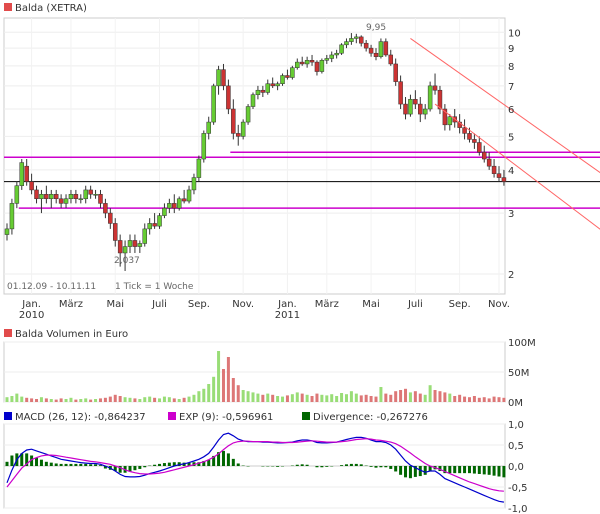 This screenshot has height=514, width=600. What do you see at coordinates (499, 304) in the screenshot?
I see `price-x-tick: Nov.` at bounding box center [499, 304].